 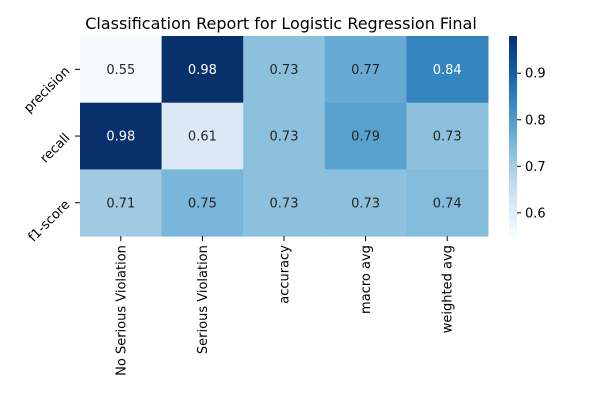 I want to click on heatmap-cell-label: 0.84, so click(x=447, y=70).